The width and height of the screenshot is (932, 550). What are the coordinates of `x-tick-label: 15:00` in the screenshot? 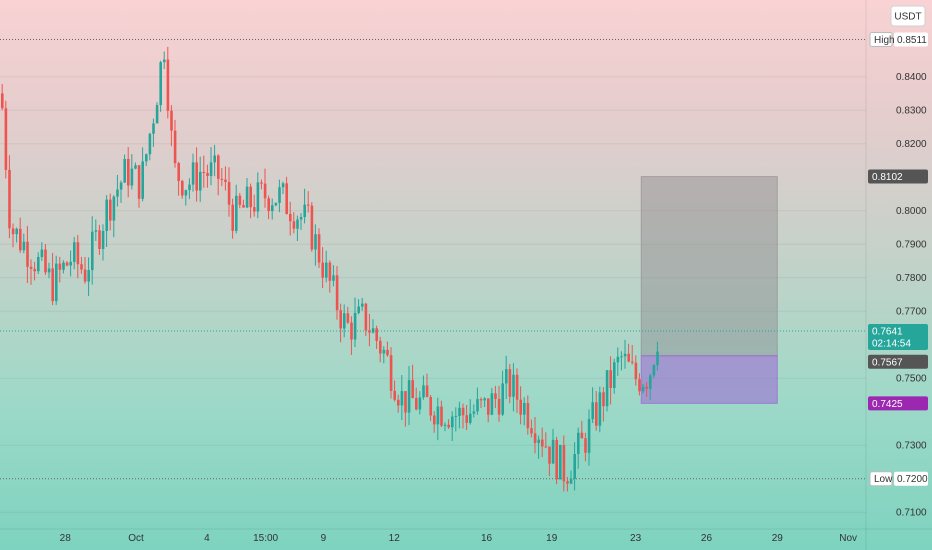 It's located at (265, 538).